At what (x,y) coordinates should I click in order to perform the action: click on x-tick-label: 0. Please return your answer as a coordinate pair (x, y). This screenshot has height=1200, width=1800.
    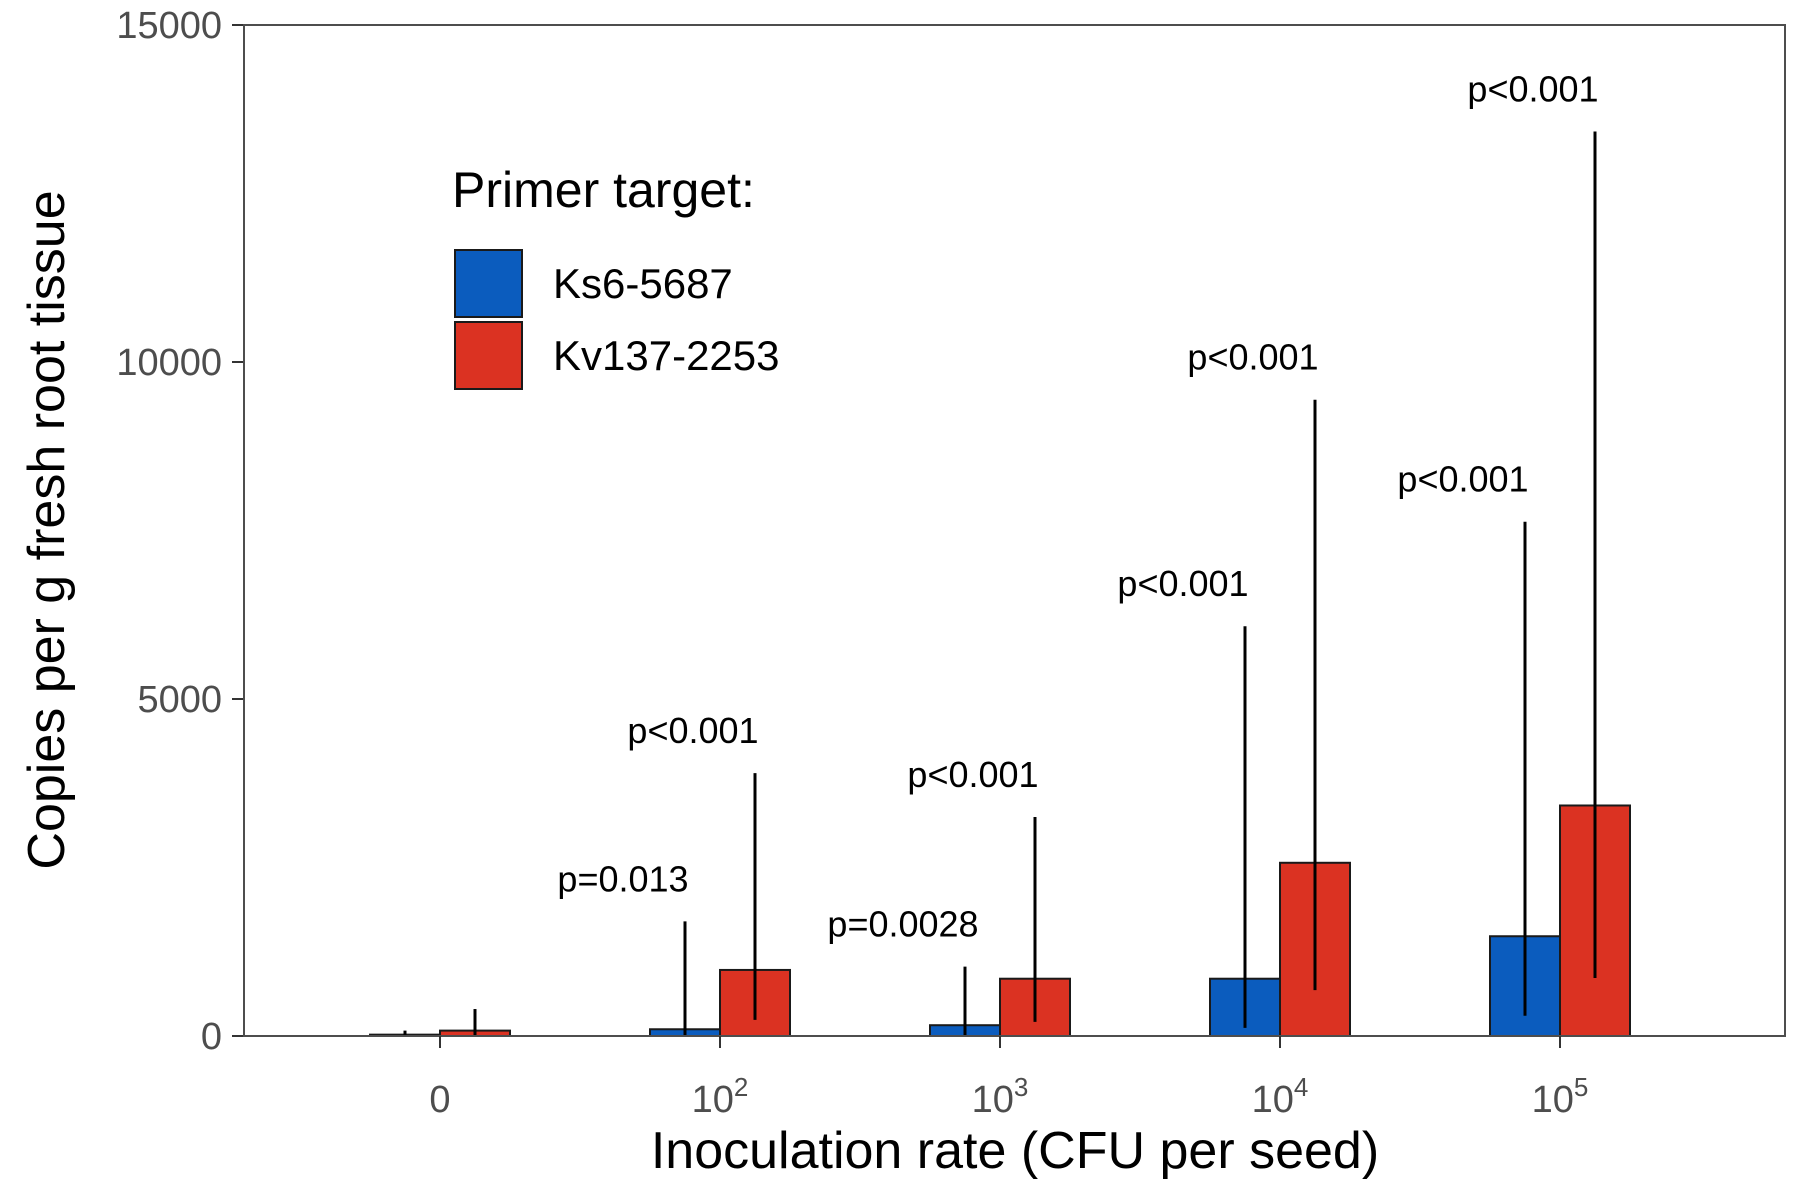
    Looking at the image, I should click on (439, 1100).